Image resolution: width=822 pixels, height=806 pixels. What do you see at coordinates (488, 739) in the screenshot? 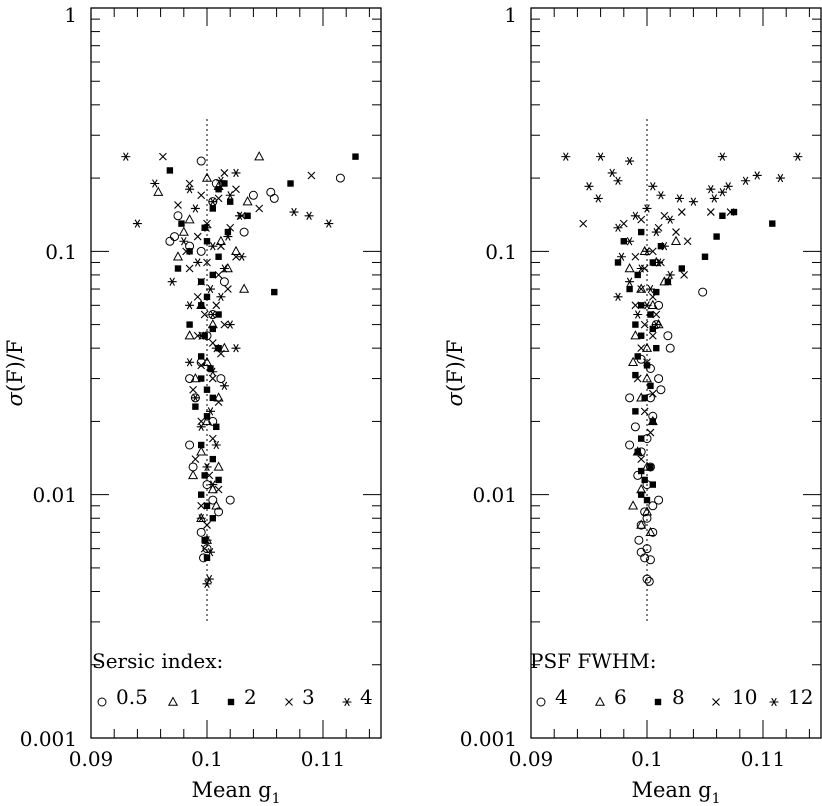
I see `y-tick-label: 0.001` at bounding box center [488, 739].